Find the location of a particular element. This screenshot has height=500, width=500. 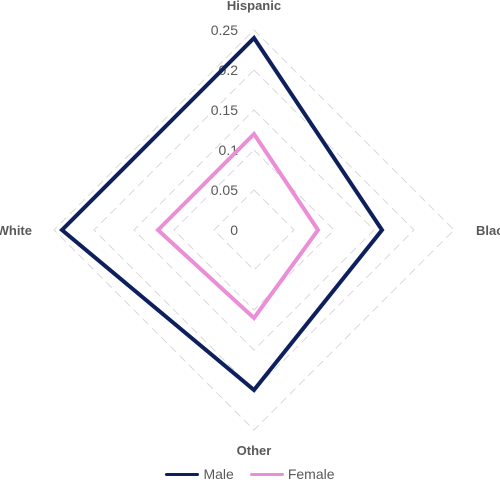

category-label-black: Black is located at coordinates (488, 230).